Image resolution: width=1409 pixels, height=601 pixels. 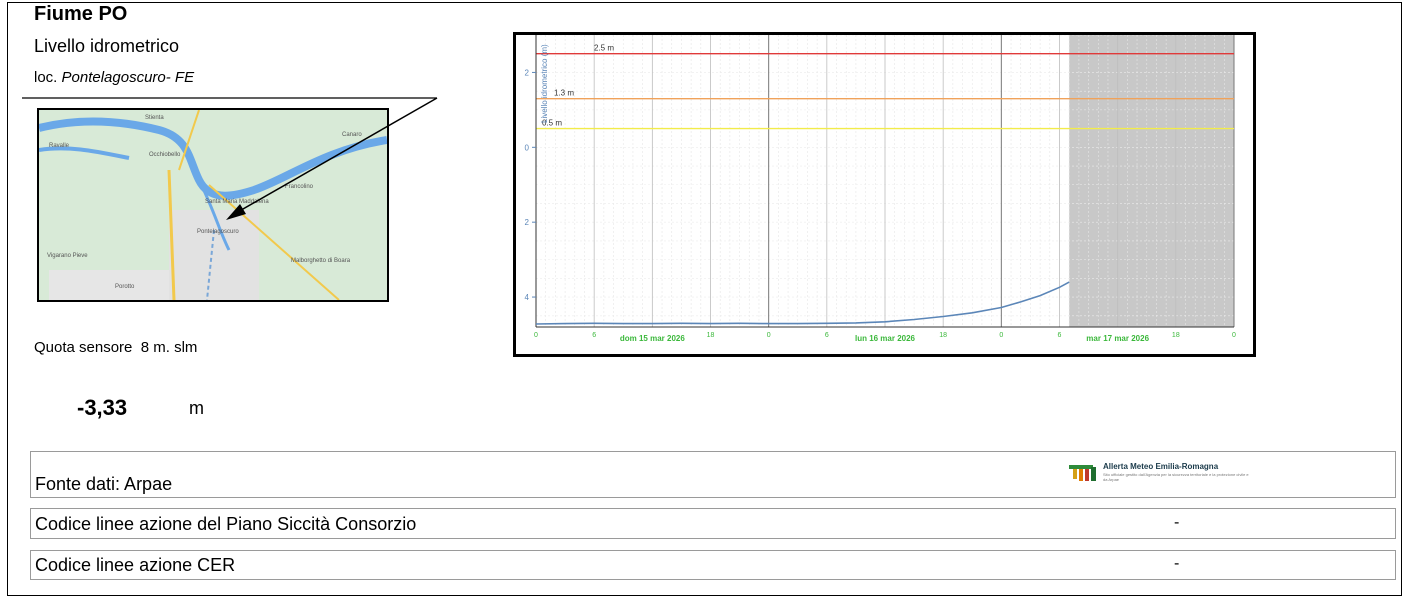 I want to click on y-tick-label: 0, so click(x=527, y=147).